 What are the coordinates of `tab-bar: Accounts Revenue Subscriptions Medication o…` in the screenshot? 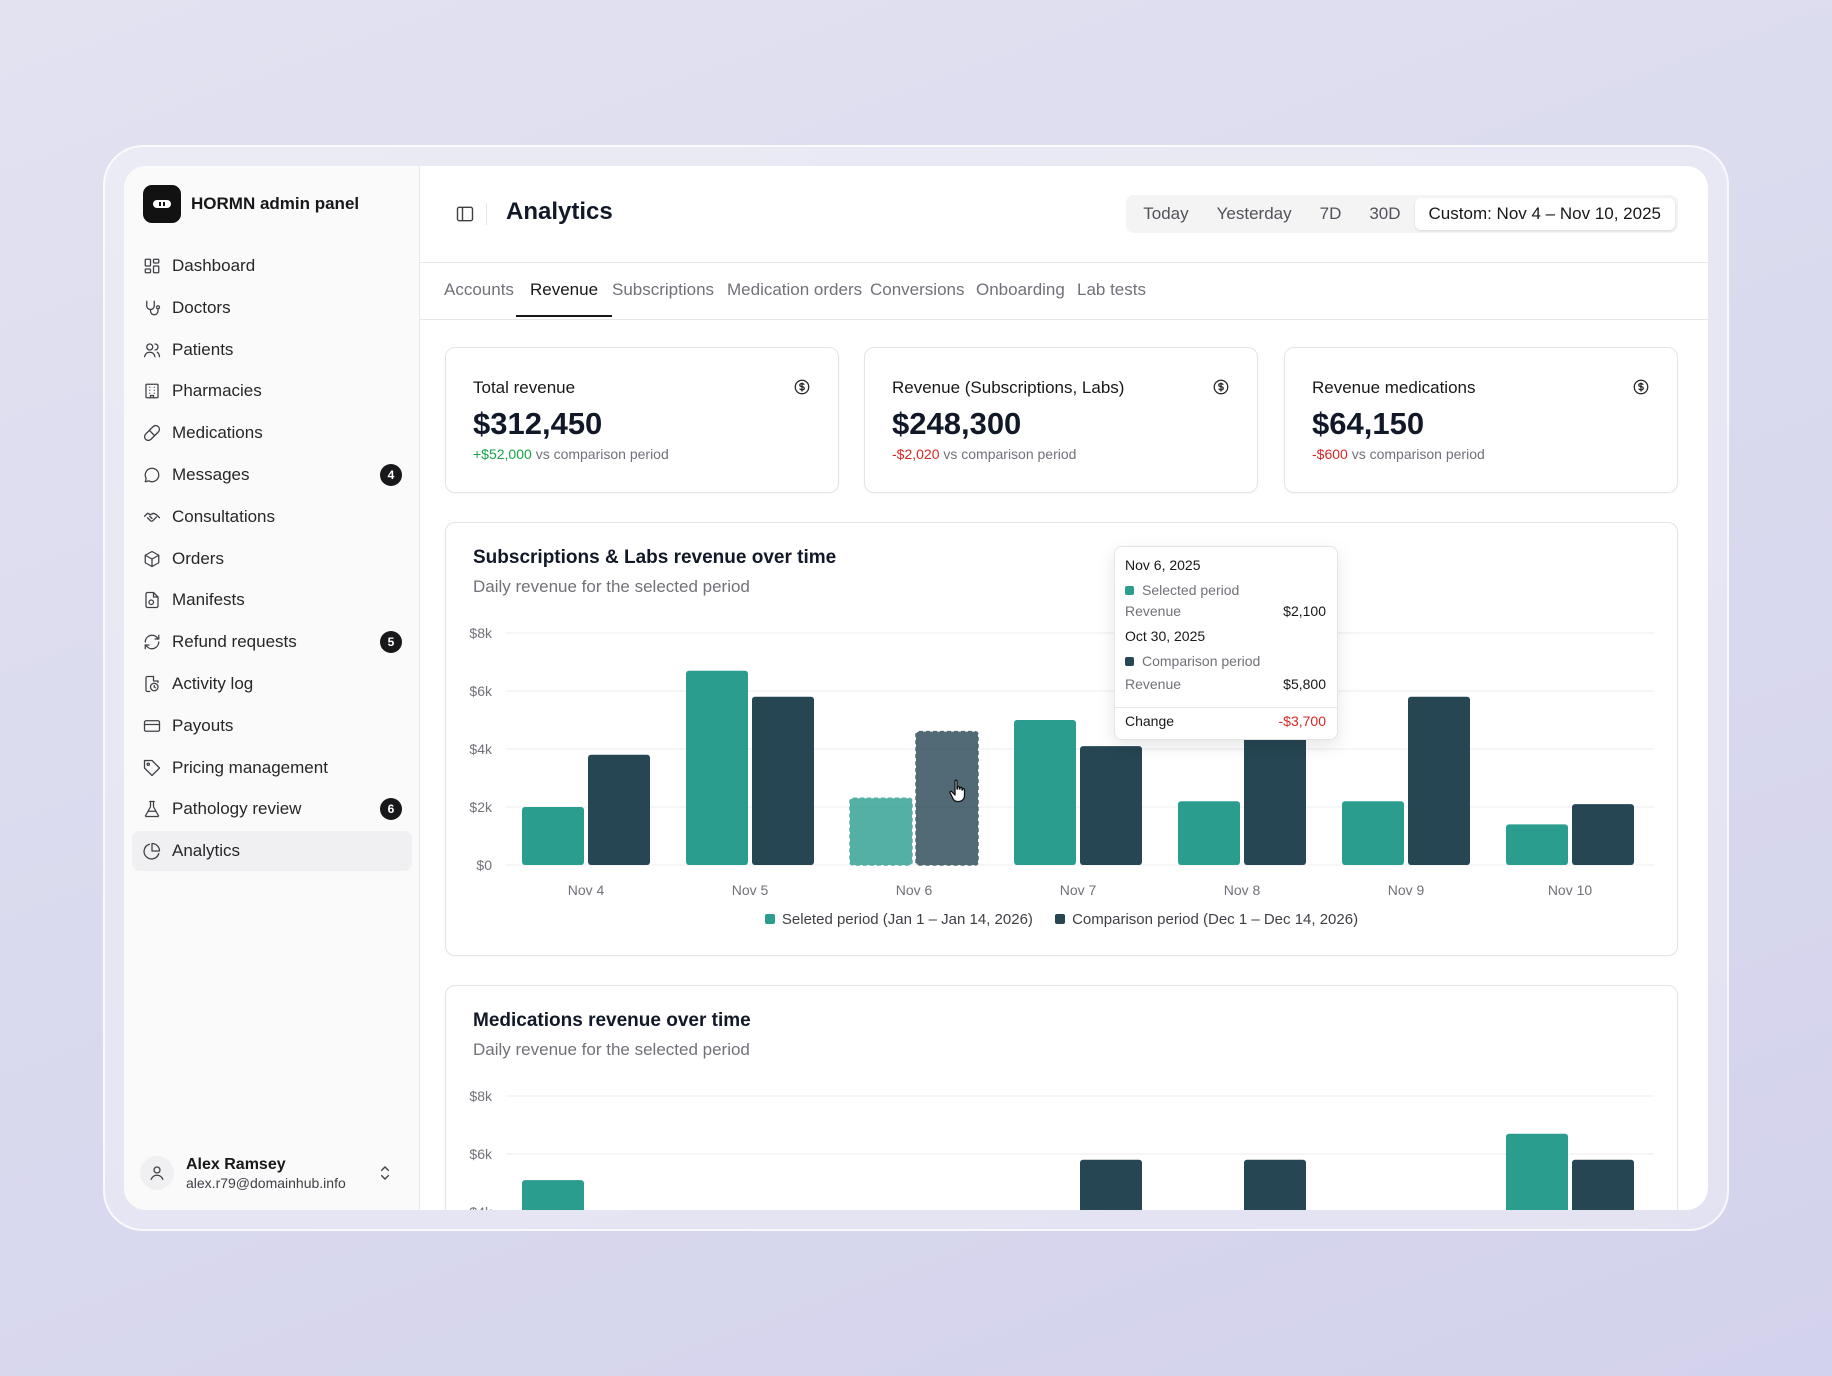 It's located at (1064, 292).